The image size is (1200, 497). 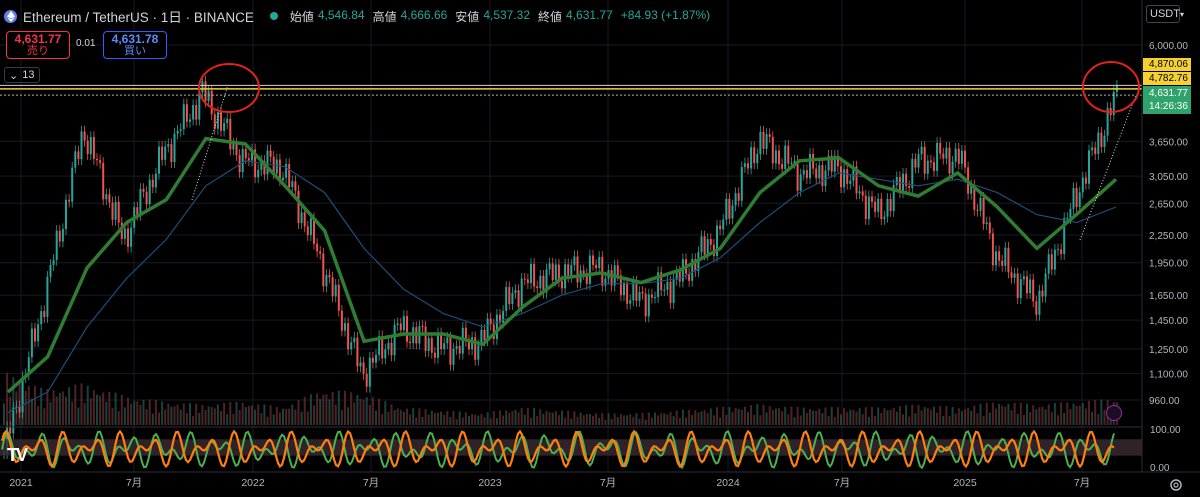 I want to click on flash-alert-icon, so click(x=1114, y=413).